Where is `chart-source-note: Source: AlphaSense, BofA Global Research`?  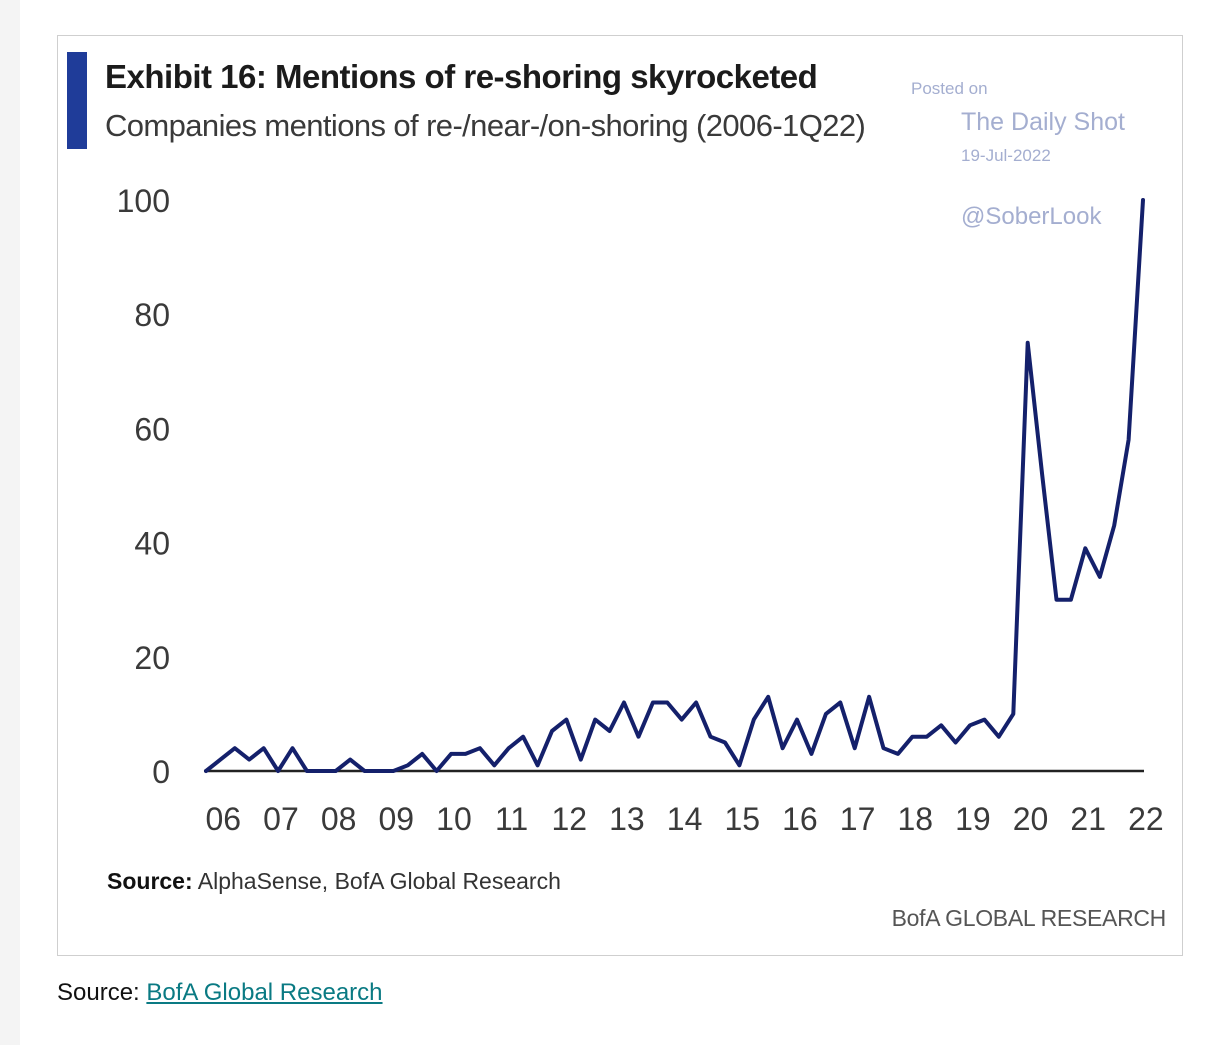
chart-source-note: Source: AlphaSense, BofA Global Research is located at coordinates (334, 881).